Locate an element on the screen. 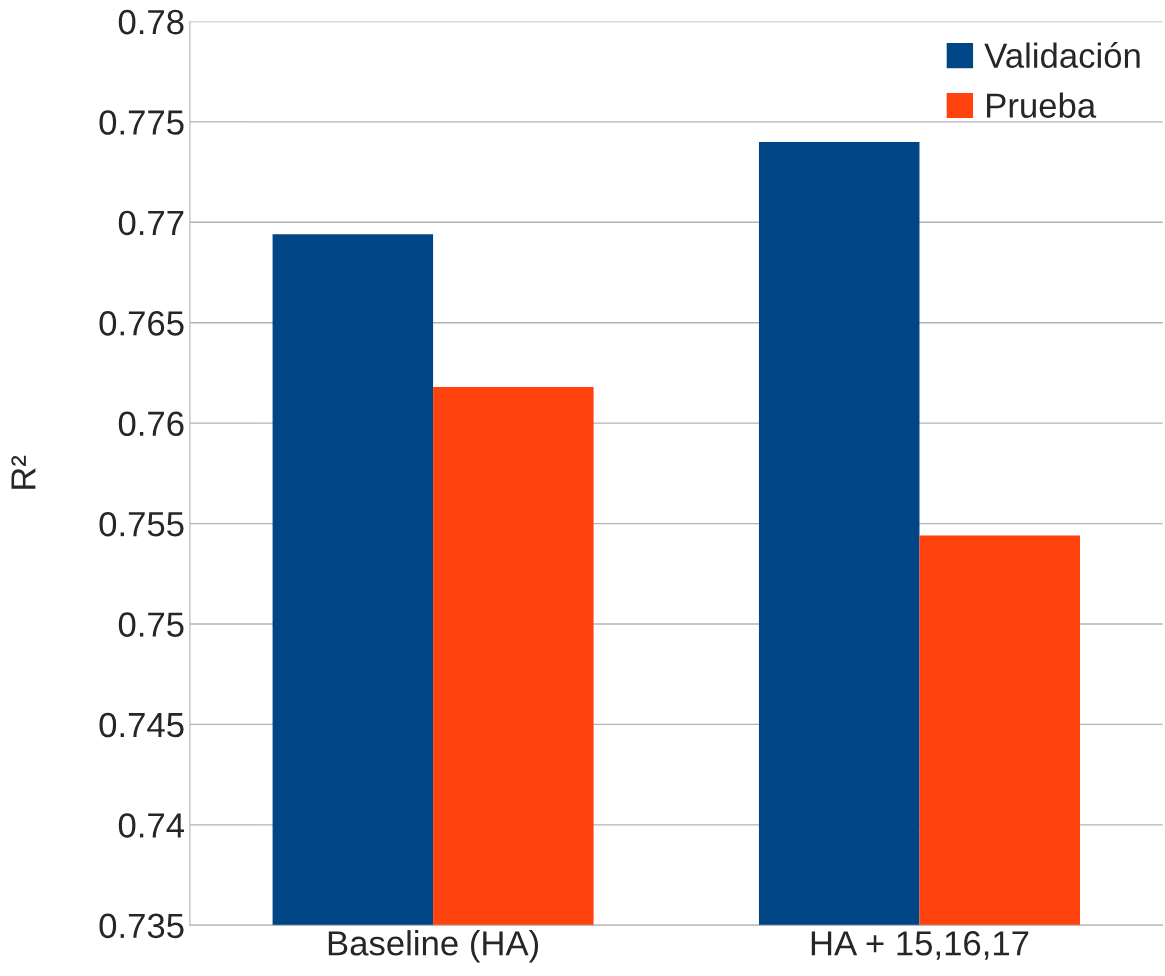 The height and width of the screenshot is (976, 1165). y-tick-label: 0.77 is located at coordinates (151, 223).